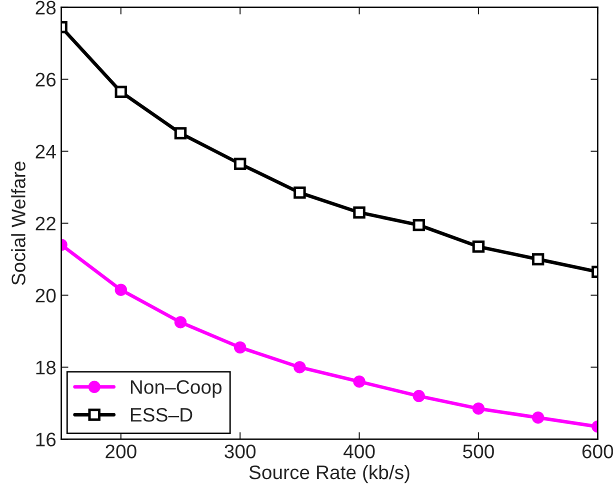 The height and width of the screenshot is (488, 613). I want to click on y-tick-label: 20, so click(46, 295).